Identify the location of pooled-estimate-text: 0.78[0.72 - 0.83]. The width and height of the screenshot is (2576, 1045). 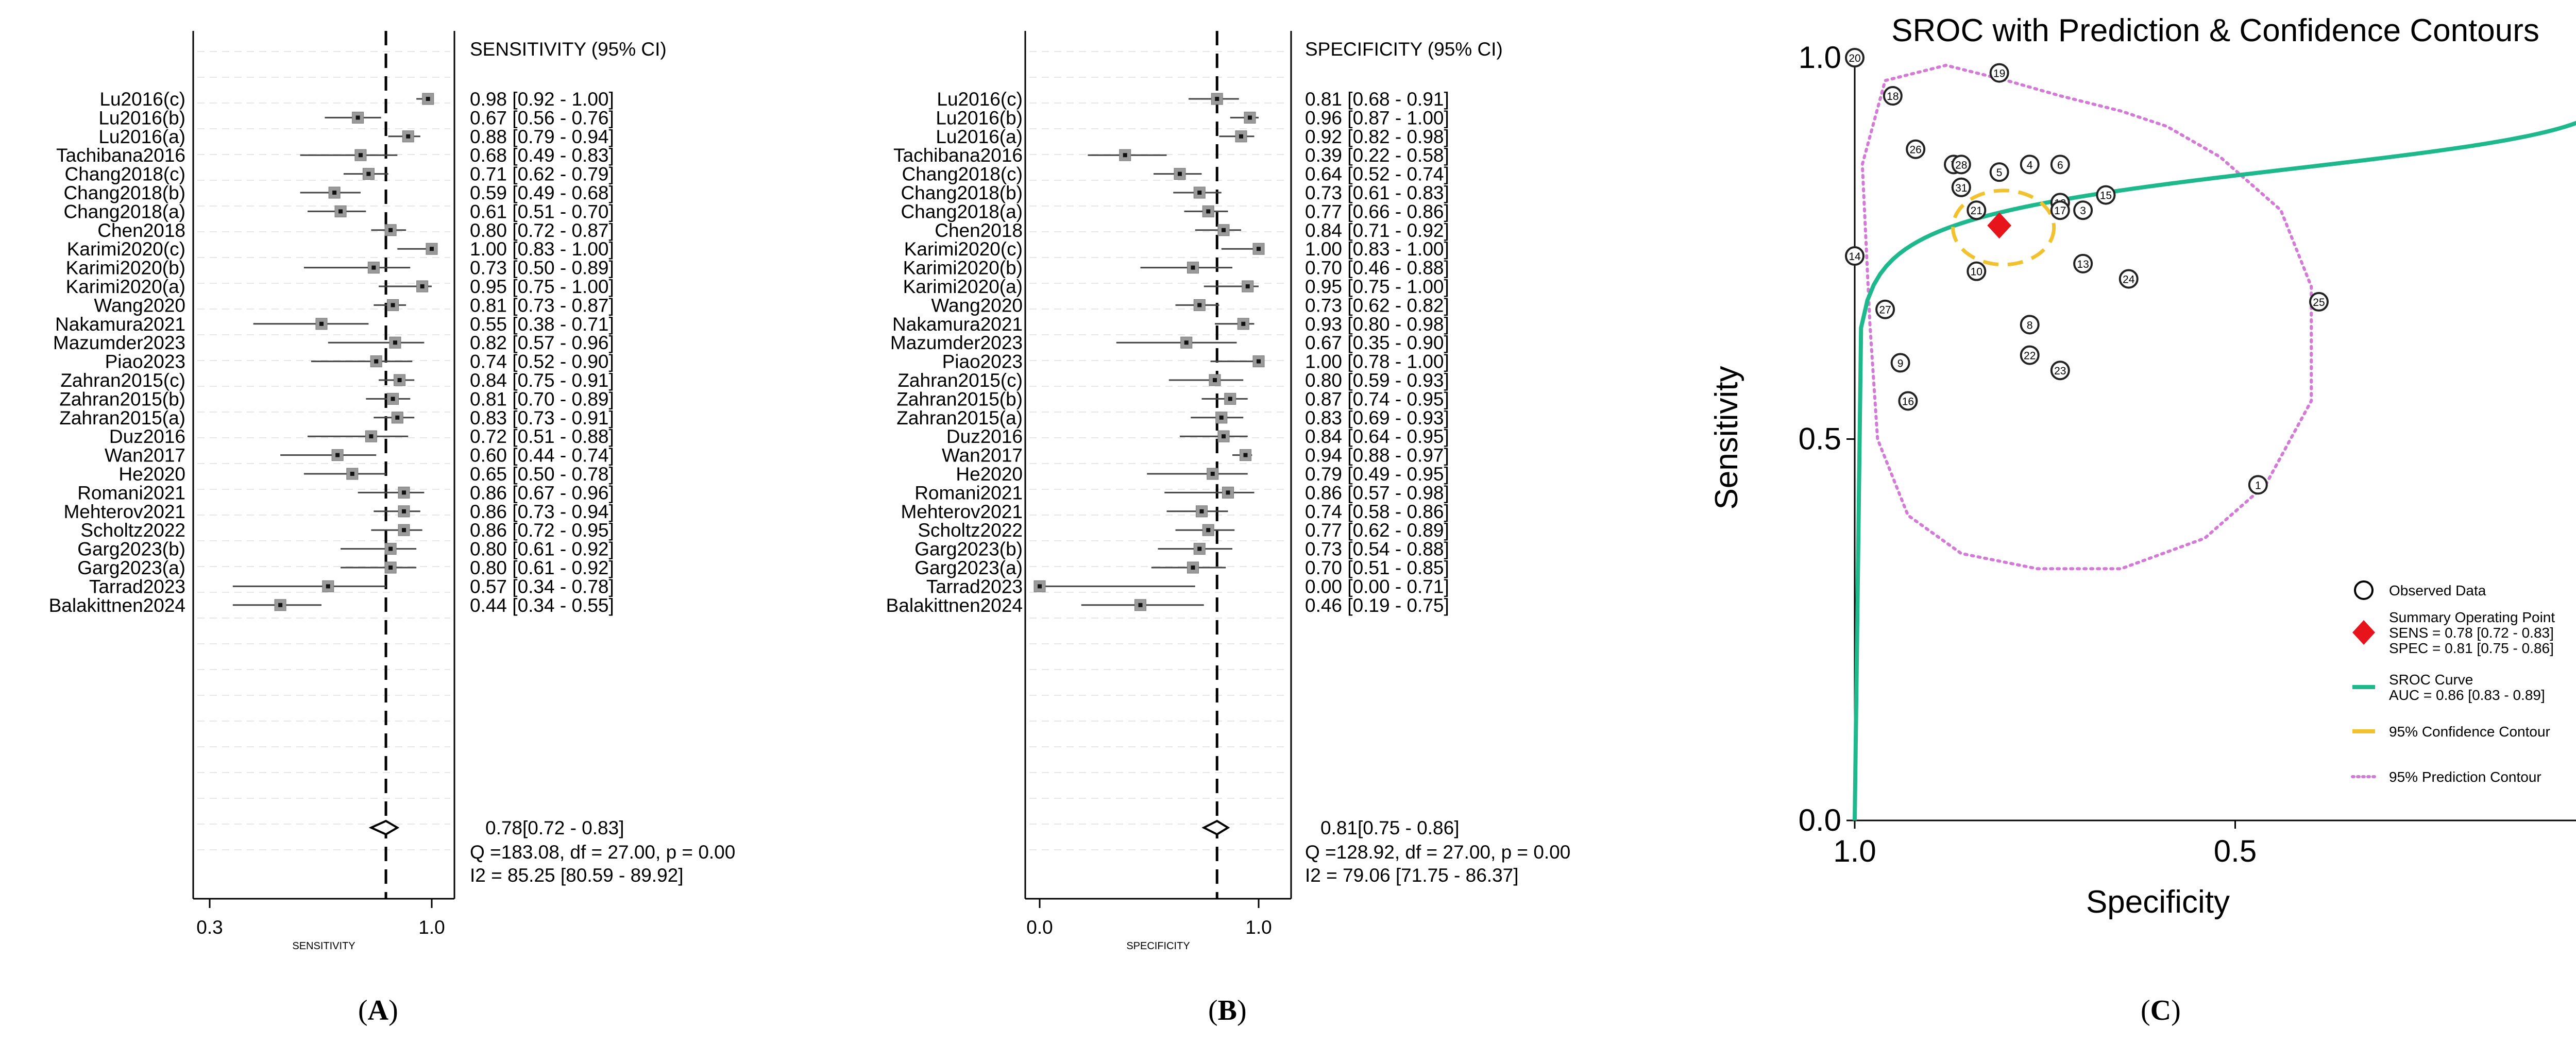
(554, 827).